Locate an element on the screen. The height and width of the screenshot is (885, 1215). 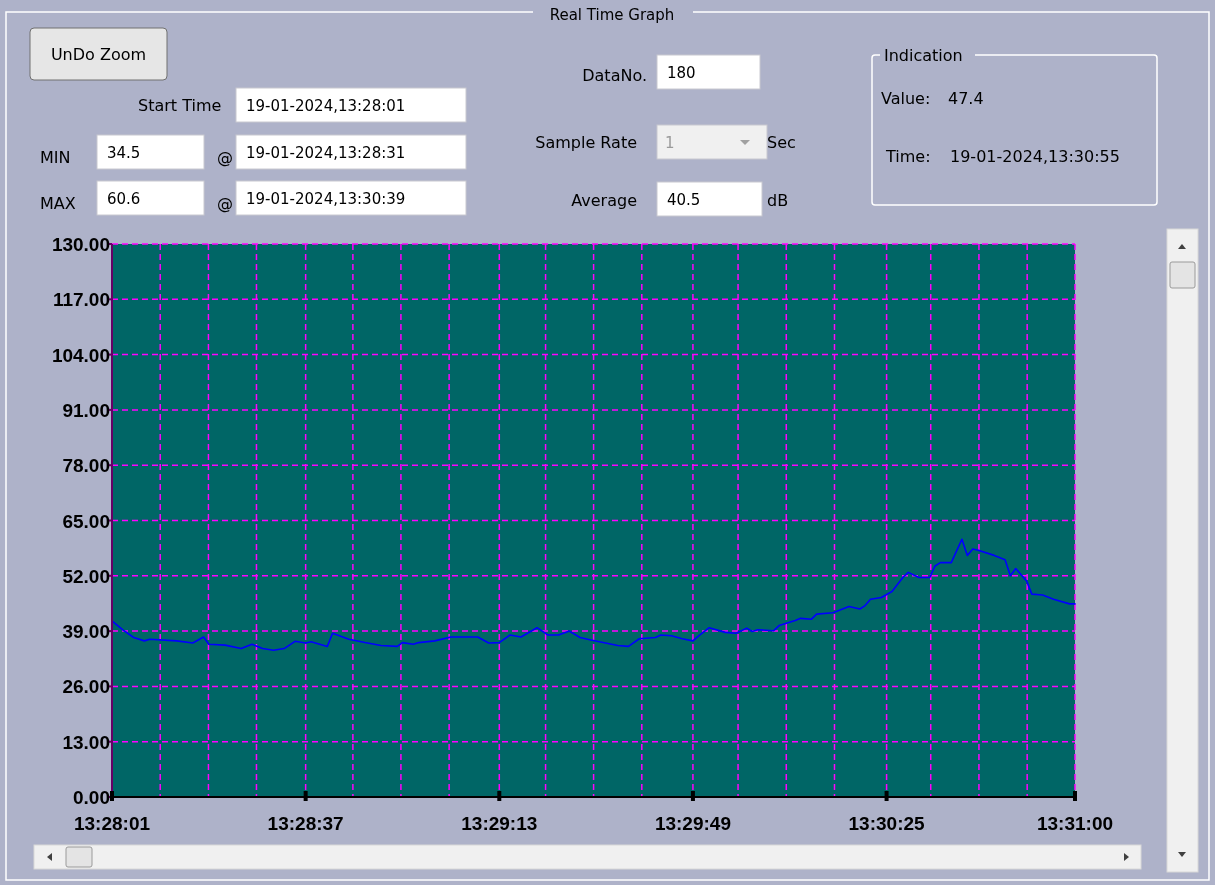
y-tick-label: 26.00 is located at coordinates (86, 687).